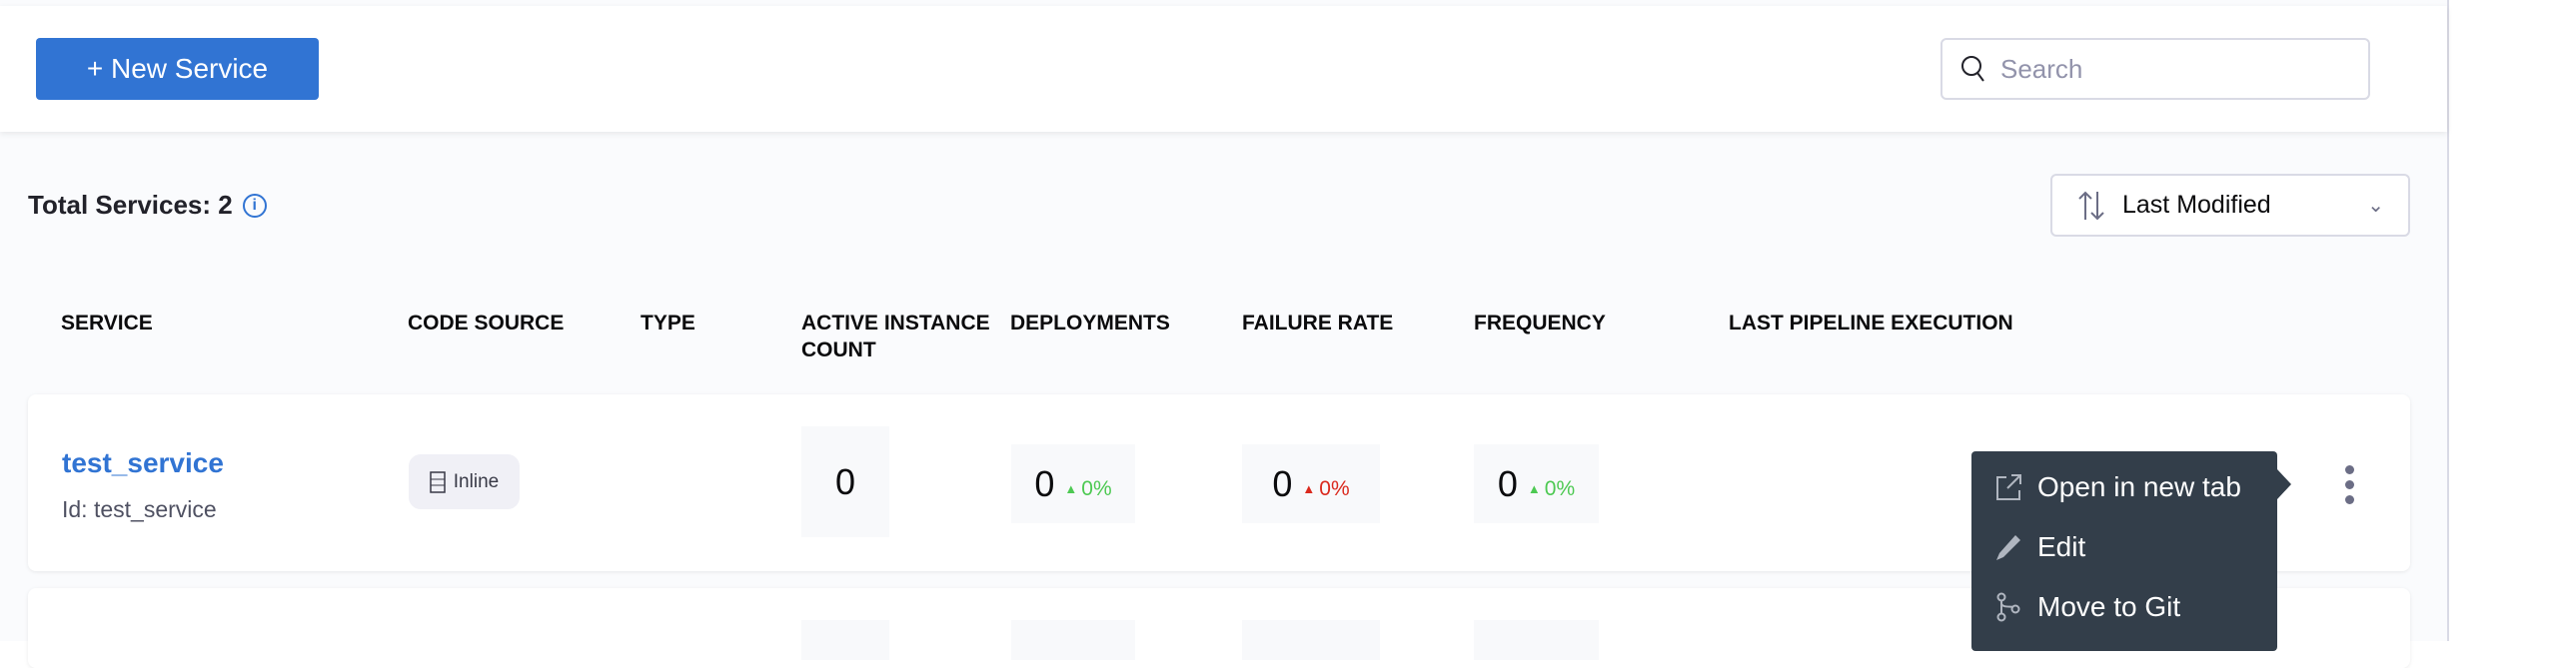 The width and height of the screenshot is (2576, 668). What do you see at coordinates (1540, 323) in the screenshot?
I see `column-header-frequency: FREQUENCY` at bounding box center [1540, 323].